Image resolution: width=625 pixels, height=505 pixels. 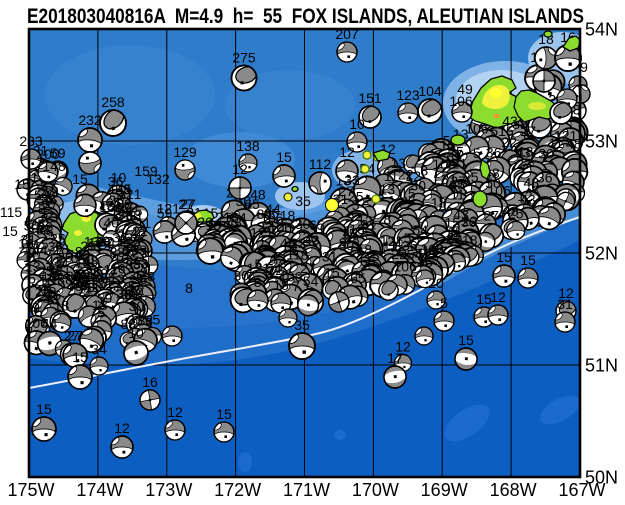 I want to click on svg-text: 10, so click(x=357, y=124).